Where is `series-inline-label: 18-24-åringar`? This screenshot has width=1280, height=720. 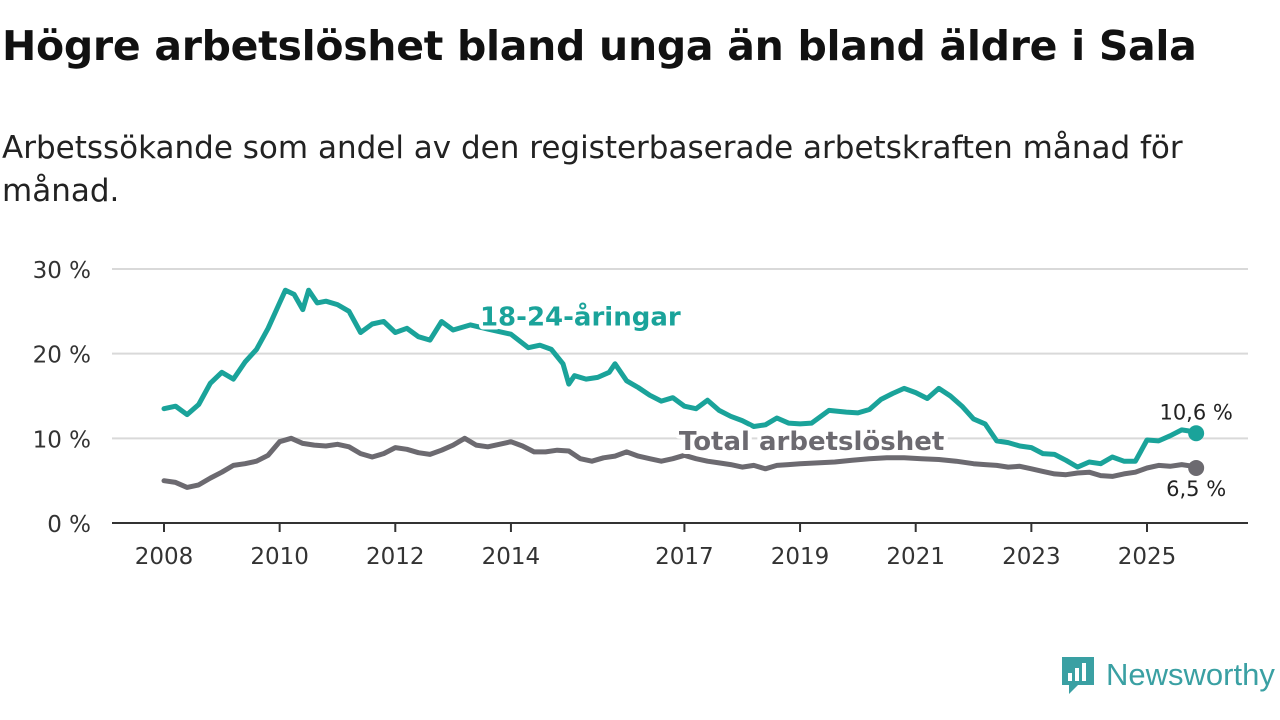
series-inline-label: 18-24-åringar is located at coordinates (580, 317).